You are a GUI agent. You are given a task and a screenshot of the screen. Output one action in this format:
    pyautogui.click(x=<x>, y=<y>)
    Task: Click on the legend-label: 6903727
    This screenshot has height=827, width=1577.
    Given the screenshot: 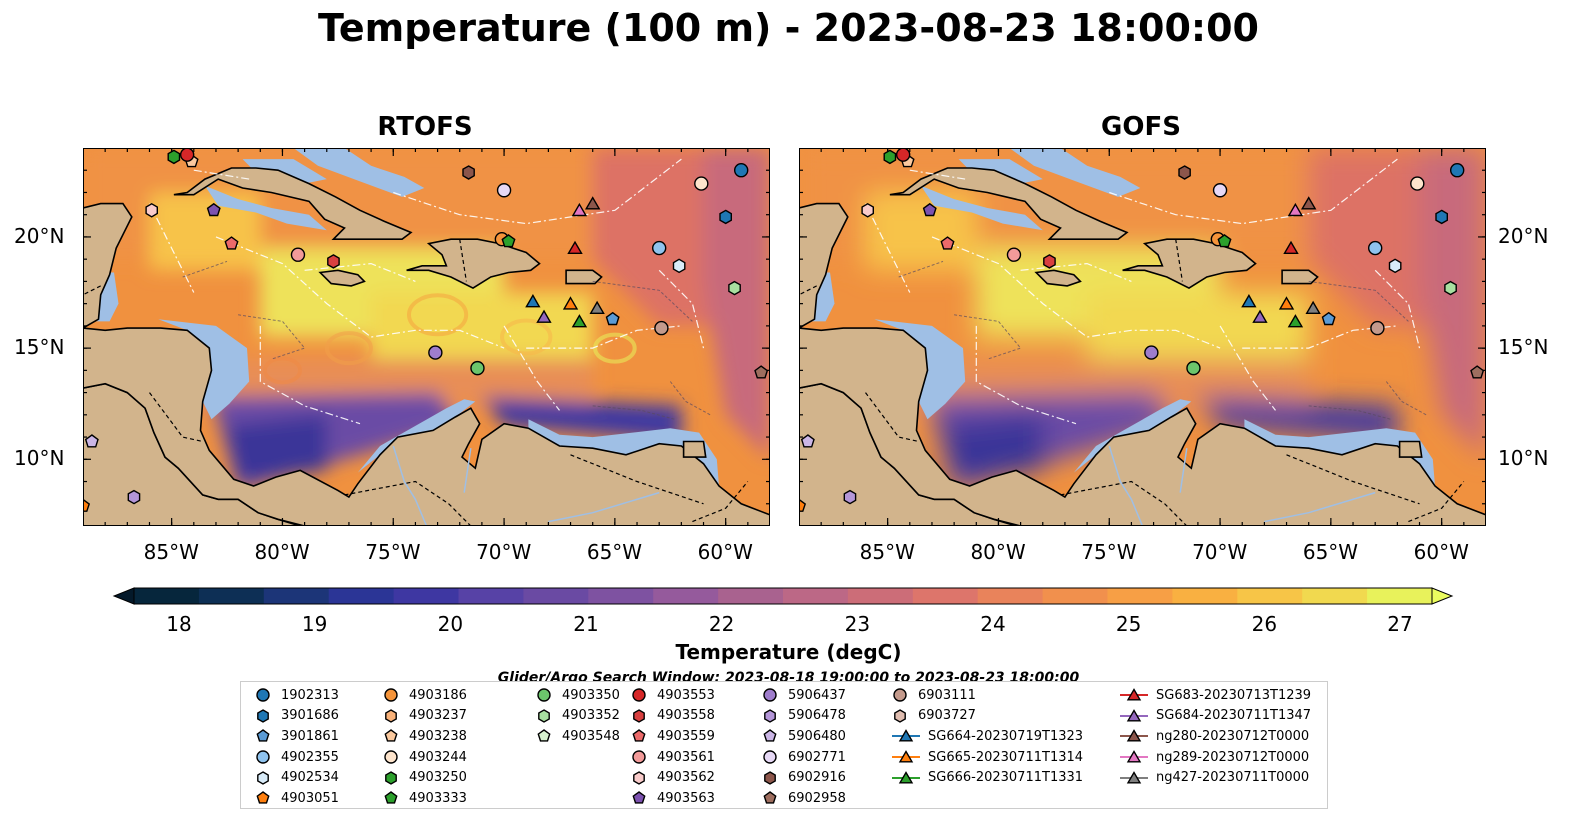 What is the action you would take?
    pyautogui.click(x=947, y=716)
    